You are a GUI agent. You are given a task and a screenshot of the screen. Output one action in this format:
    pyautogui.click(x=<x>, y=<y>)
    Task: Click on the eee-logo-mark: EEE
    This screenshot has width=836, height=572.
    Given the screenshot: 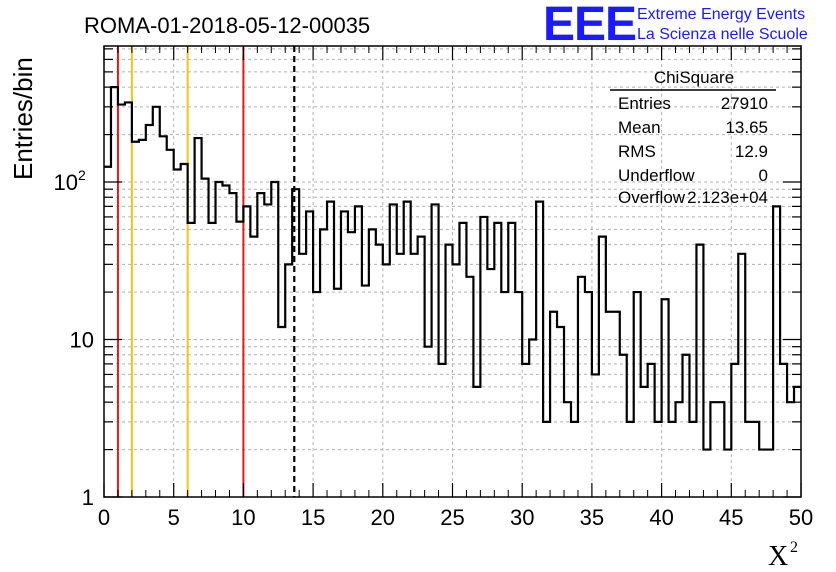 What is the action you would take?
    pyautogui.click(x=589, y=25)
    